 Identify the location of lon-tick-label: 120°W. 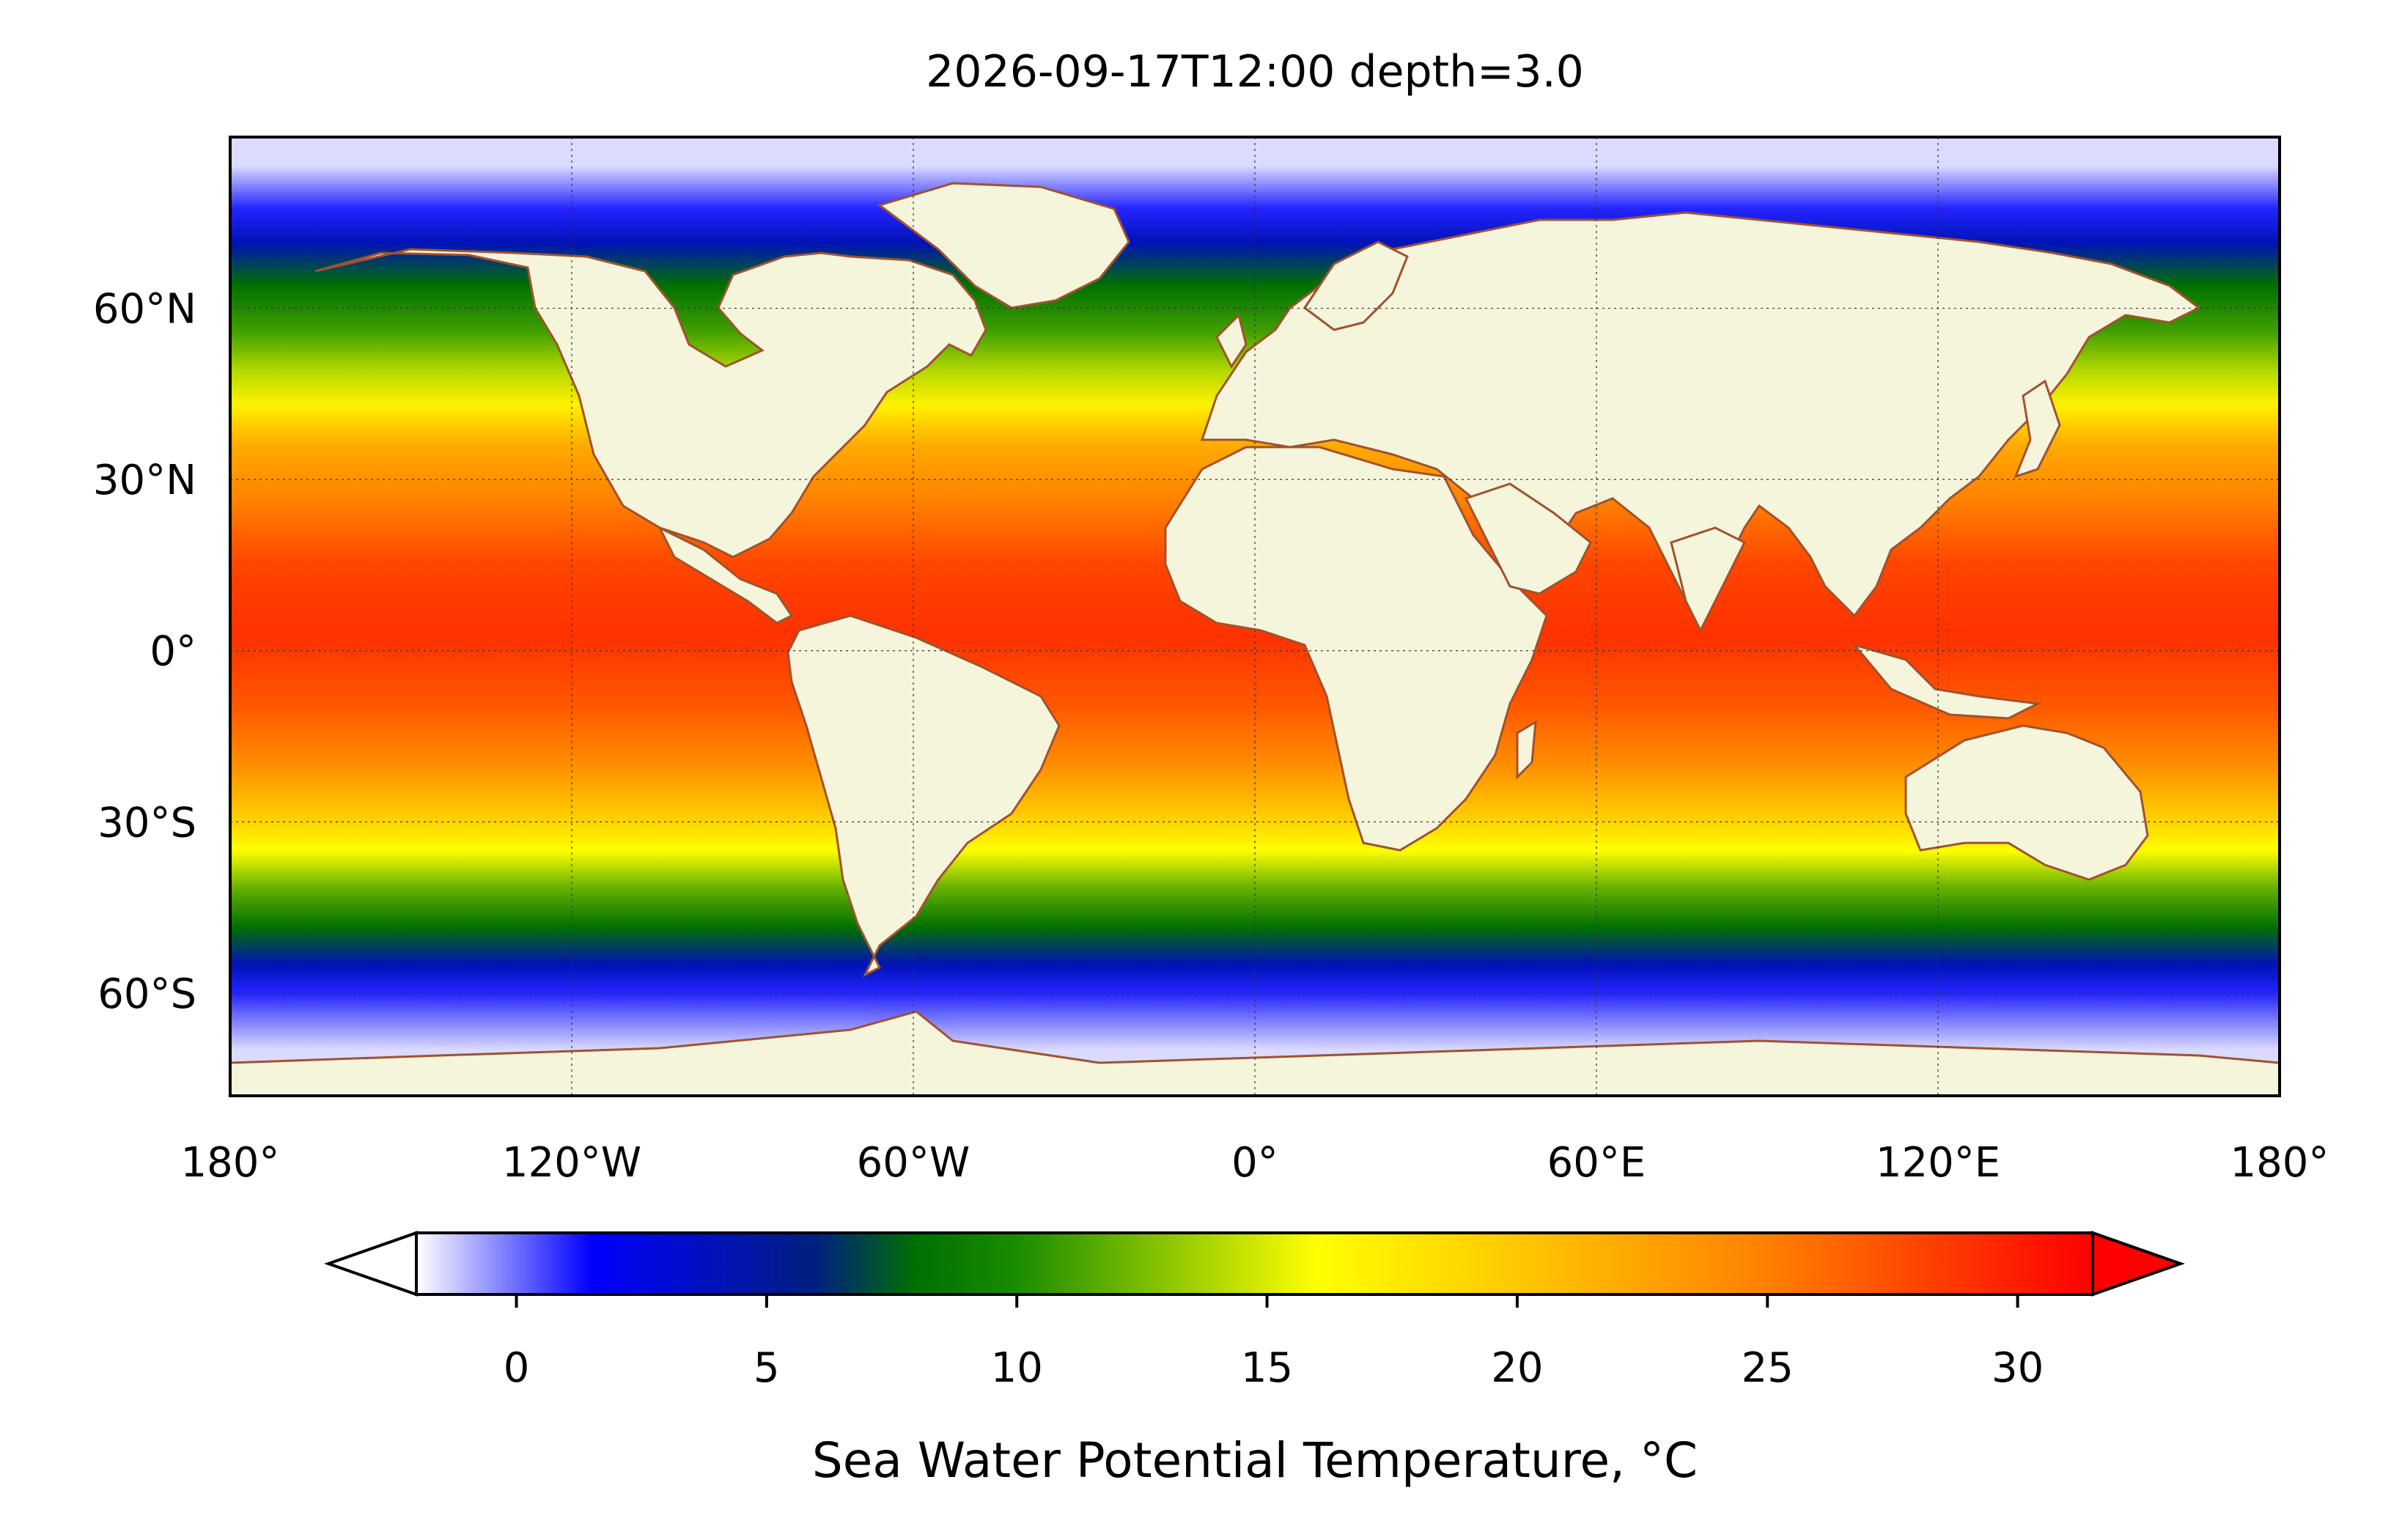
(571, 1163).